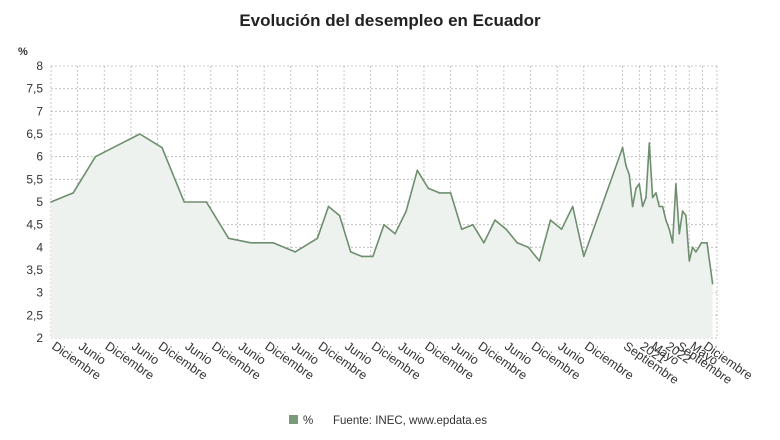 The width and height of the screenshot is (780, 440). Describe the element at coordinates (39, 157) in the screenshot. I see `y-tick-label: 6` at that location.